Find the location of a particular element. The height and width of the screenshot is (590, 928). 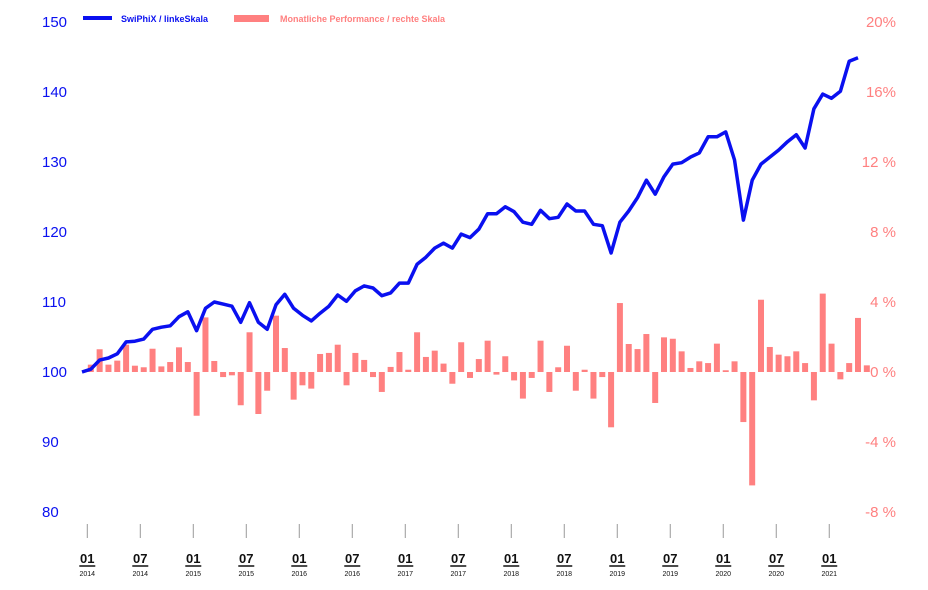

left-axis-tick-label: 140 is located at coordinates (54, 92).